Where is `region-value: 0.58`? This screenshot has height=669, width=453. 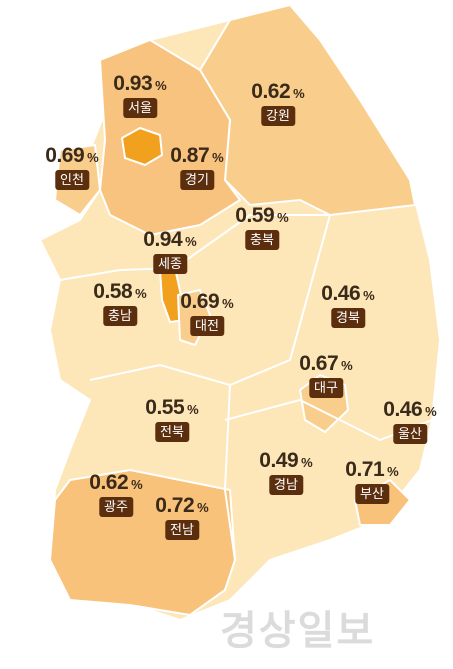
region-value: 0.58 is located at coordinates (113, 291).